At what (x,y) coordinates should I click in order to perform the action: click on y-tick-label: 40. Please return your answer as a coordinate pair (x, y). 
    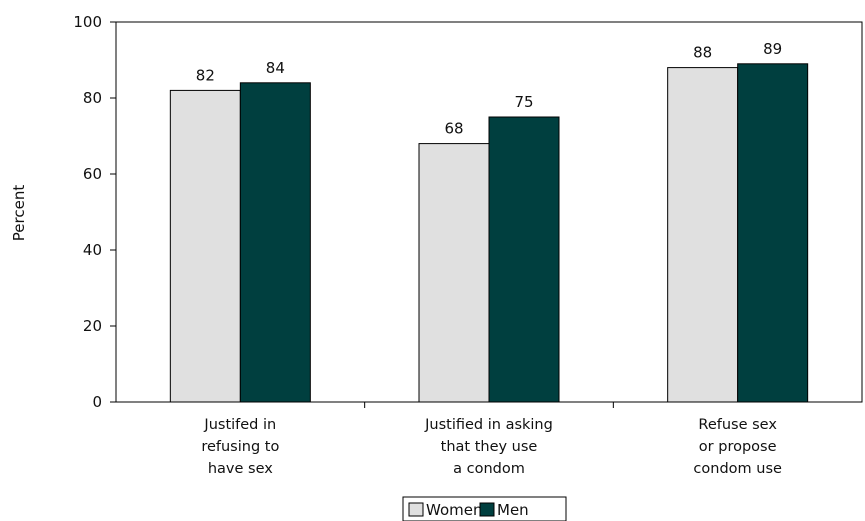
    Looking at the image, I should click on (92, 250).